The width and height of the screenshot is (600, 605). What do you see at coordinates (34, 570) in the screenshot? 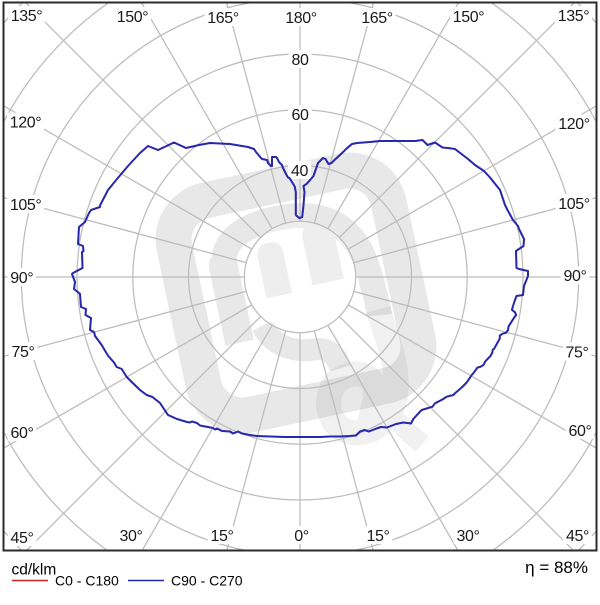
I see `svg-text: cd/klm` at bounding box center [34, 570].